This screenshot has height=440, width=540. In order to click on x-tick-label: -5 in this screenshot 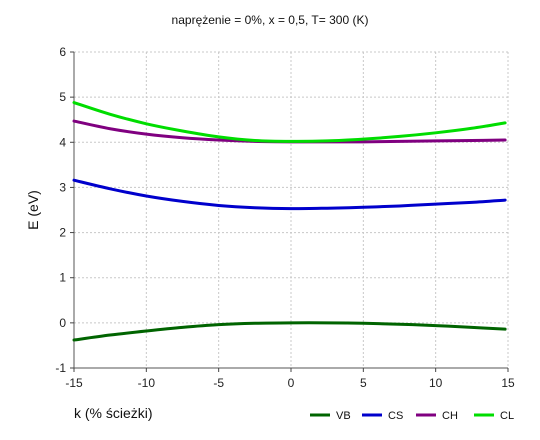, I will do `click(218, 383)`.